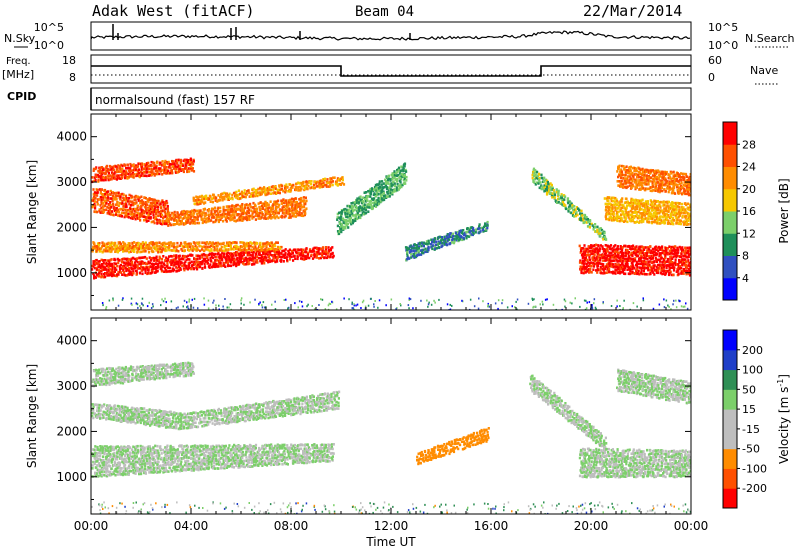 The width and height of the screenshot is (800, 554). What do you see at coordinates (749, 409) in the screenshot?
I see `colorbar-tick-label: 15` at bounding box center [749, 409].